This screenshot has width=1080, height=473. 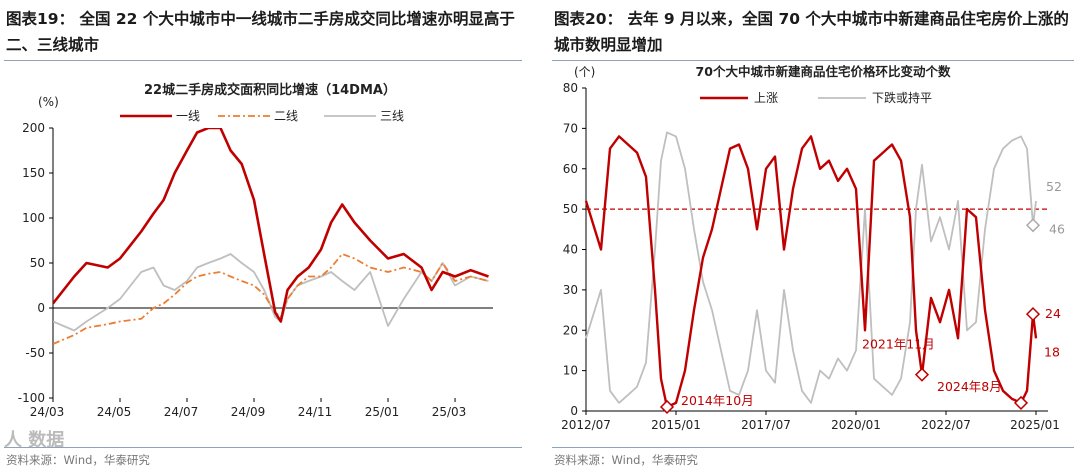 I want to click on right-y-tick-label: 70, so click(x=570, y=128).